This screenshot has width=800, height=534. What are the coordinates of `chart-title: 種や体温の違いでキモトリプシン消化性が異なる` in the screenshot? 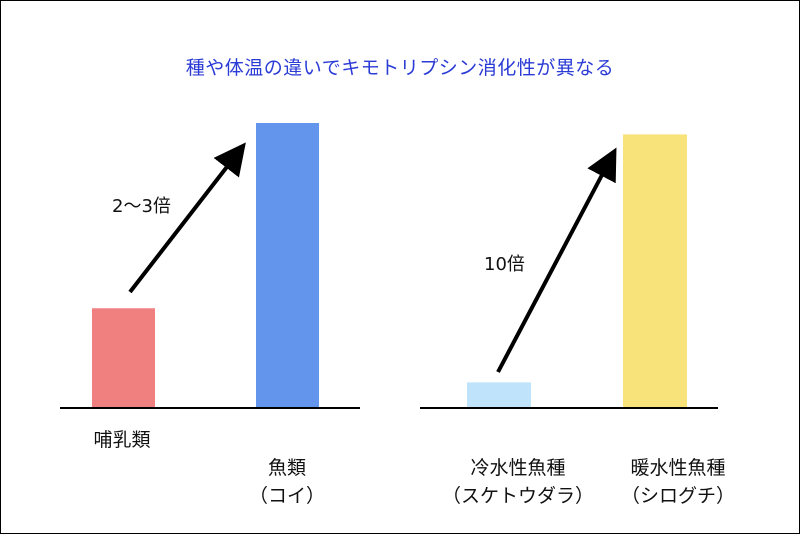 It's located at (400, 68).